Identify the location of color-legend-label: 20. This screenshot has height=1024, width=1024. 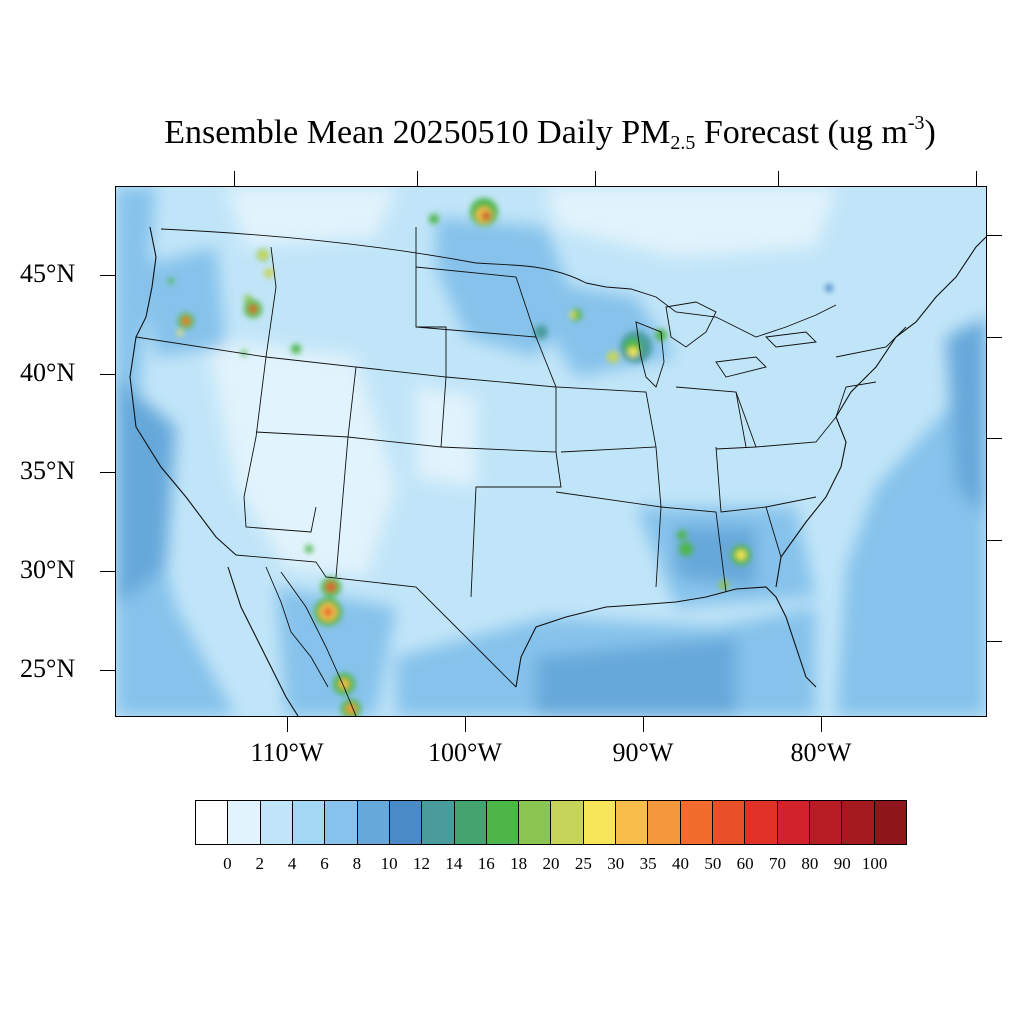
(551, 863).